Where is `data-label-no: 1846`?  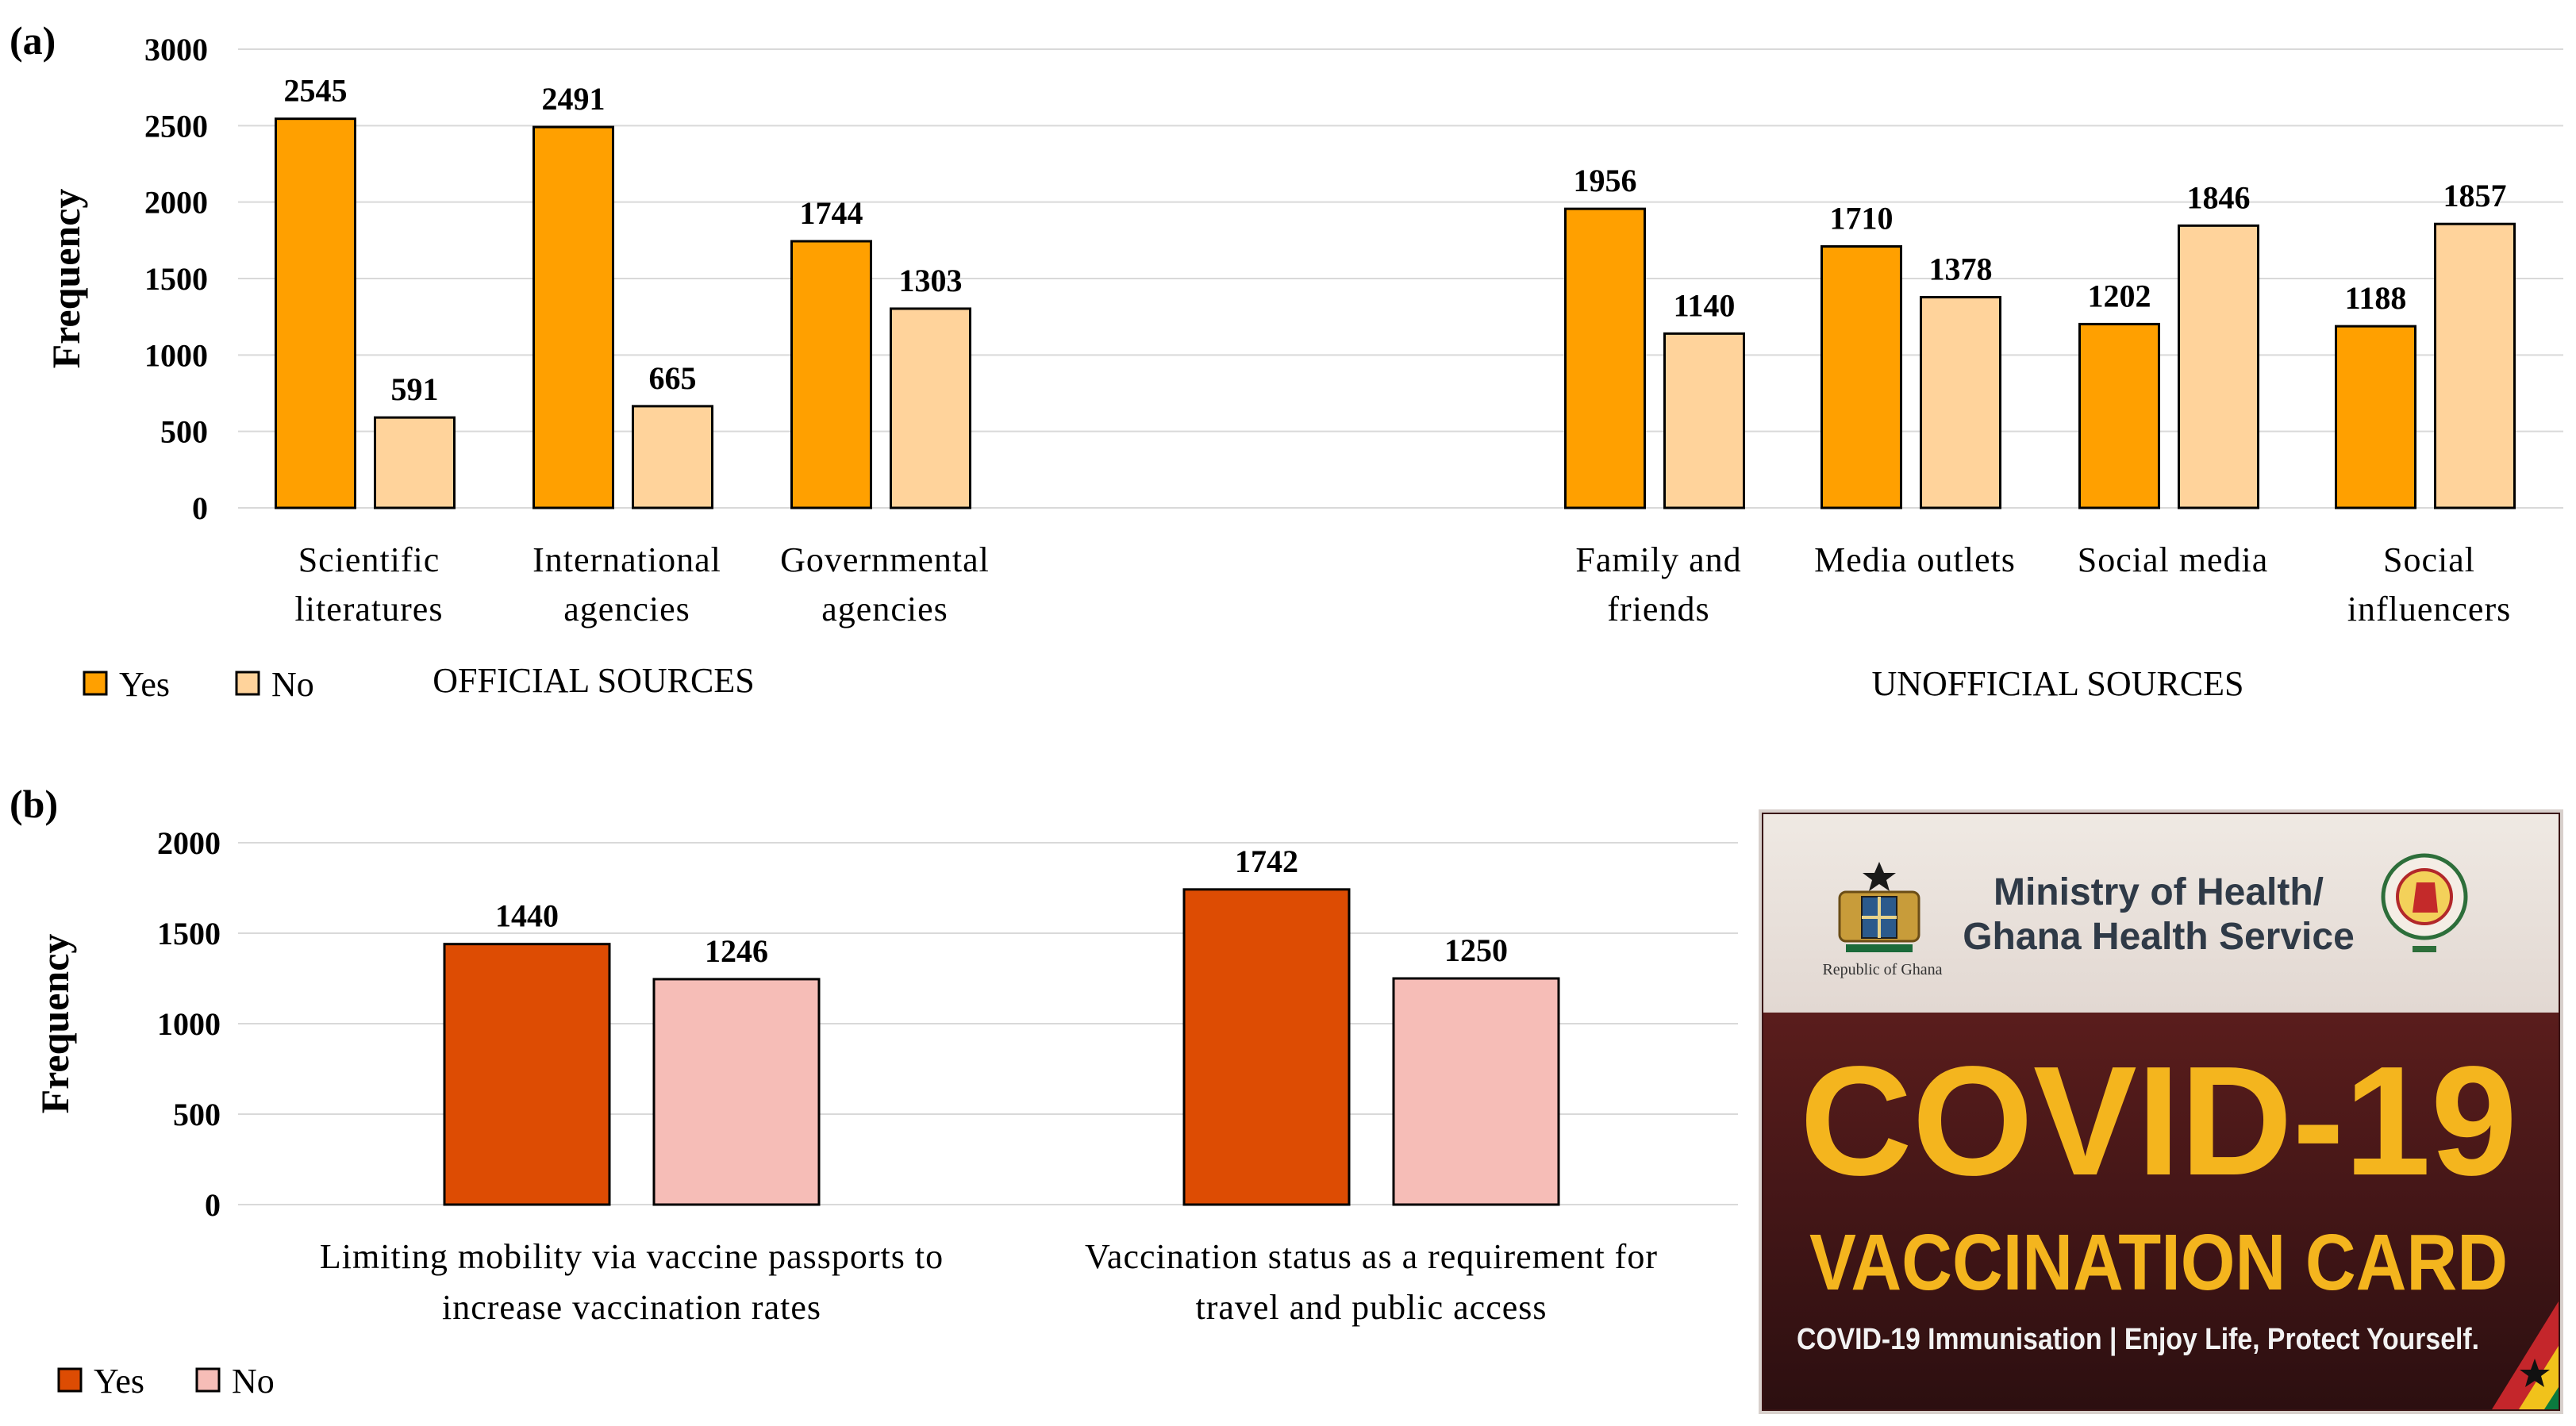
data-label-no: 1846 is located at coordinates (2219, 197).